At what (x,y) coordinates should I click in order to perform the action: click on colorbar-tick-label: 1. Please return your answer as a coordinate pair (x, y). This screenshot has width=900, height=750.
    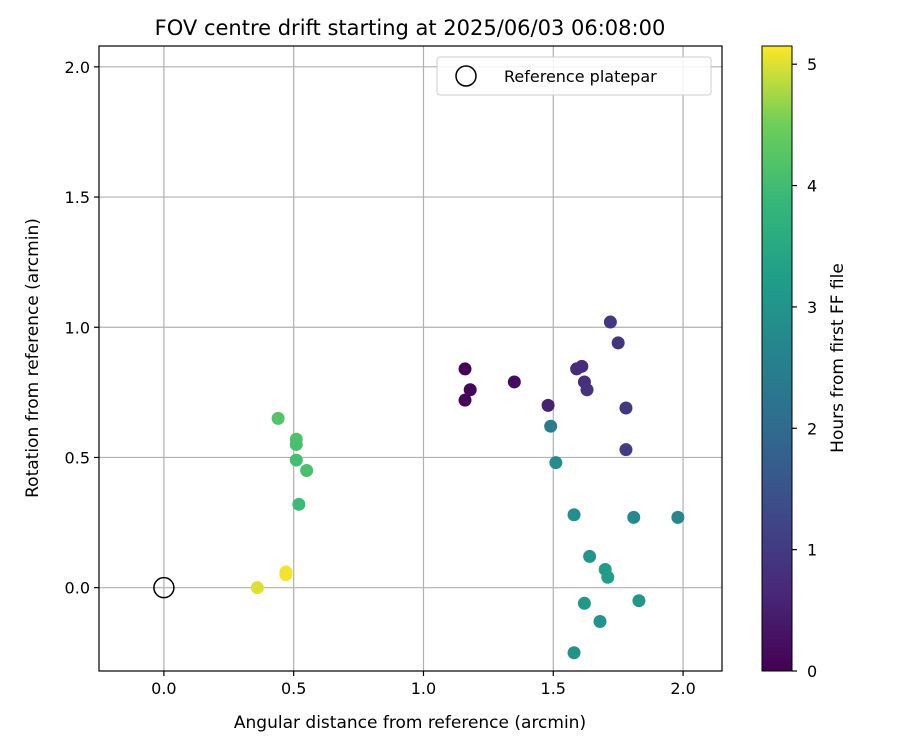
    Looking at the image, I should click on (812, 550).